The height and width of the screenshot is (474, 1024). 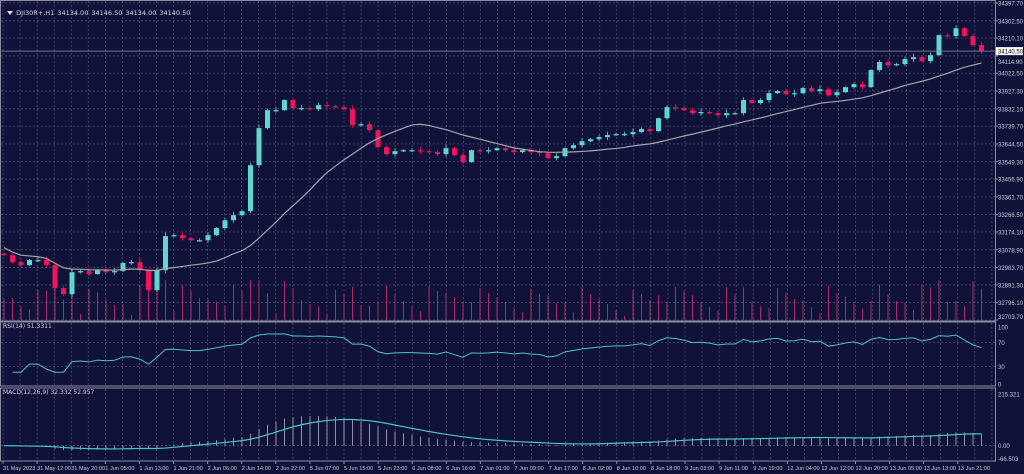 What do you see at coordinates (1011, 216) in the screenshot?
I see `y-tick-label: 33266.50` at bounding box center [1011, 216].